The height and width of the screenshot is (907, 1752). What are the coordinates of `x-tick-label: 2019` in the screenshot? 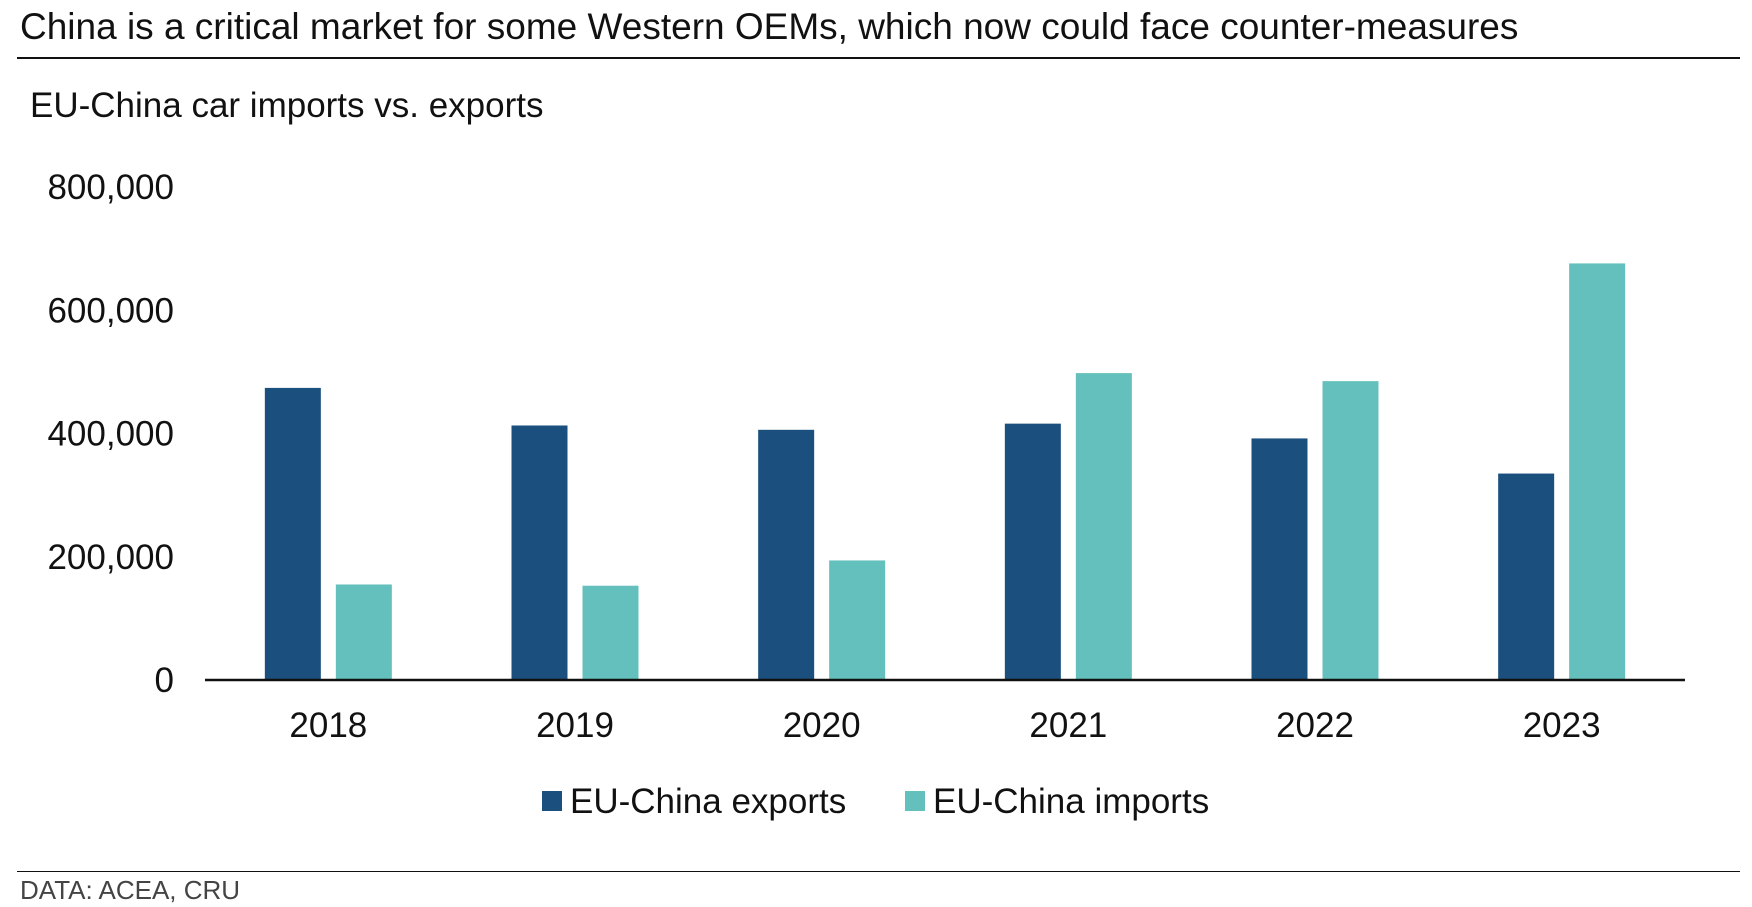 It's located at (575, 725).